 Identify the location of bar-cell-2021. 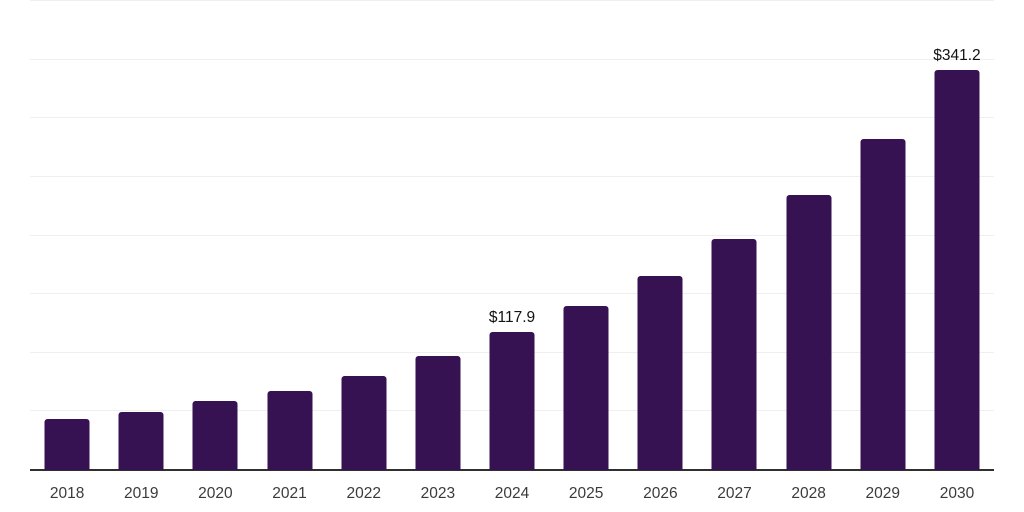
(289, 235).